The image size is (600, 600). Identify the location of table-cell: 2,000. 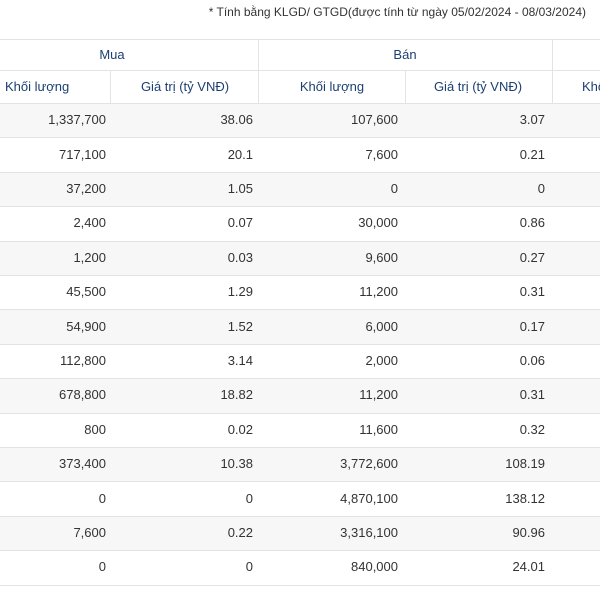
(381, 360).